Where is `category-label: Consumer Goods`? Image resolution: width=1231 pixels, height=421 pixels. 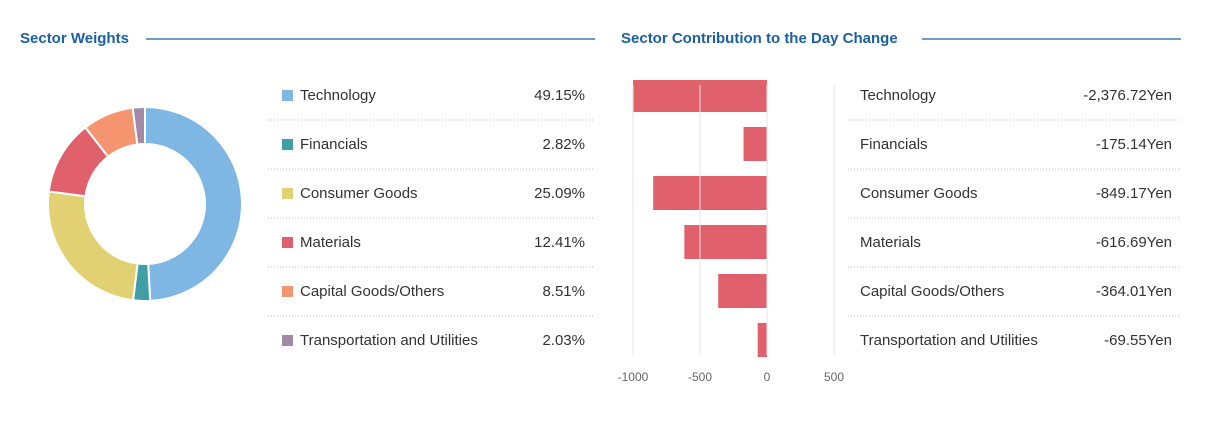 category-label: Consumer Goods is located at coordinates (919, 193).